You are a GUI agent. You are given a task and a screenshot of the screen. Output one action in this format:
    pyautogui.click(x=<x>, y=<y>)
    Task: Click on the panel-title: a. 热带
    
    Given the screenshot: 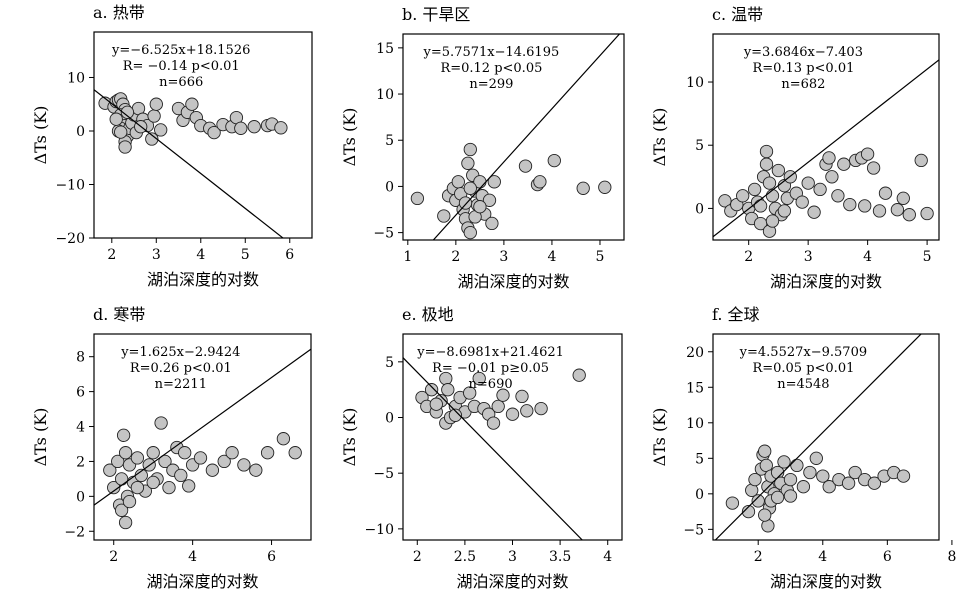 What is the action you would take?
    pyautogui.click(x=119, y=12)
    